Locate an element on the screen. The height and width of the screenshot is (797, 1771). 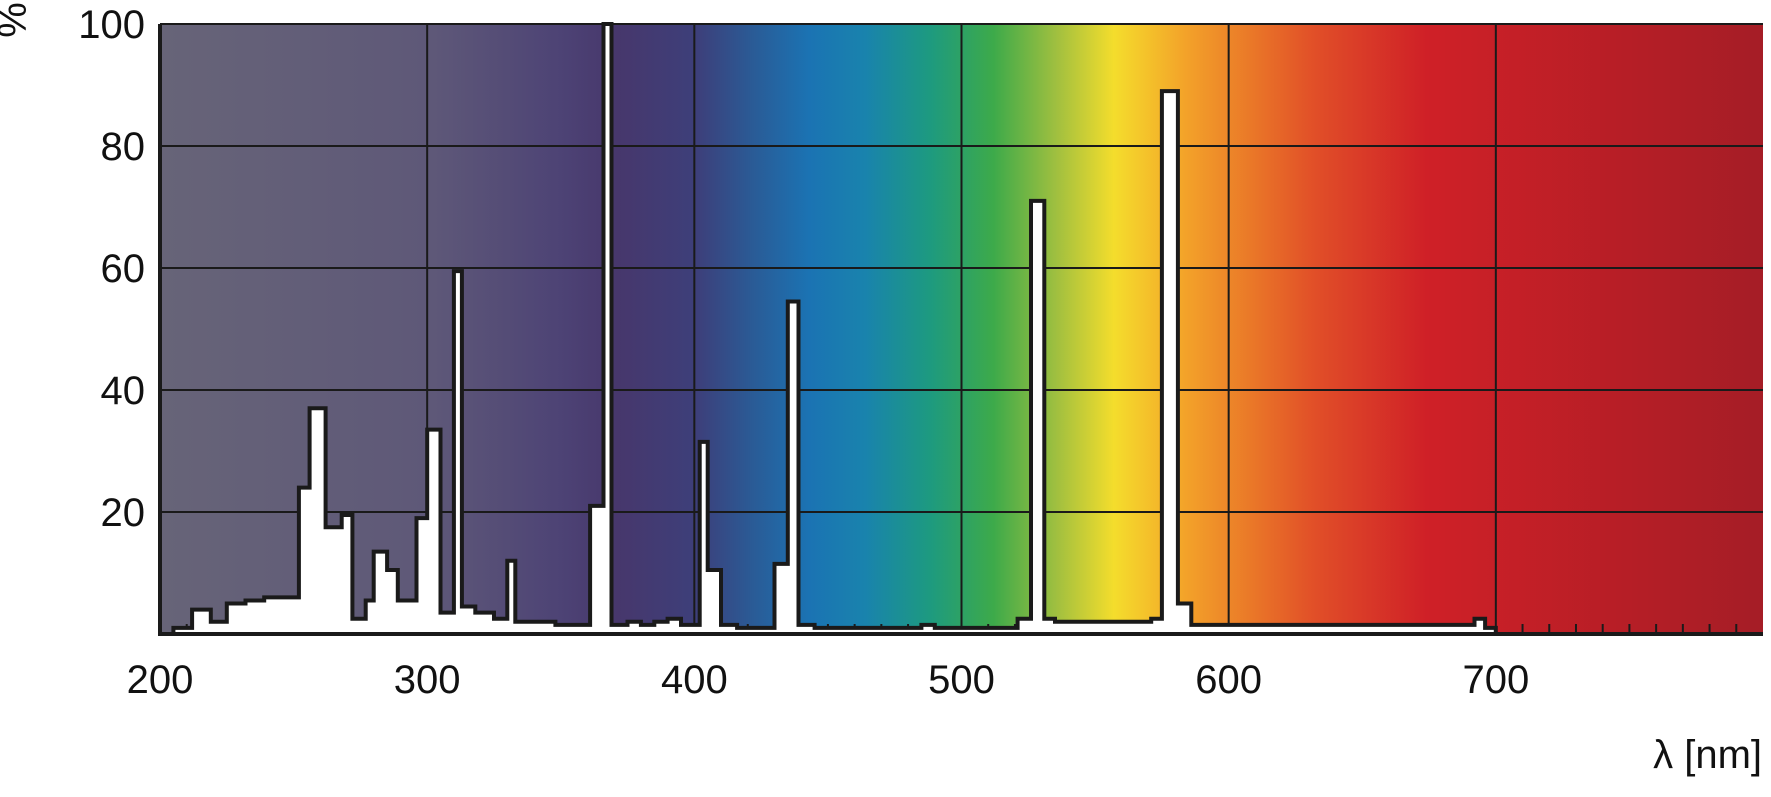
x-tick-label-200: 200 is located at coordinates (160, 680).